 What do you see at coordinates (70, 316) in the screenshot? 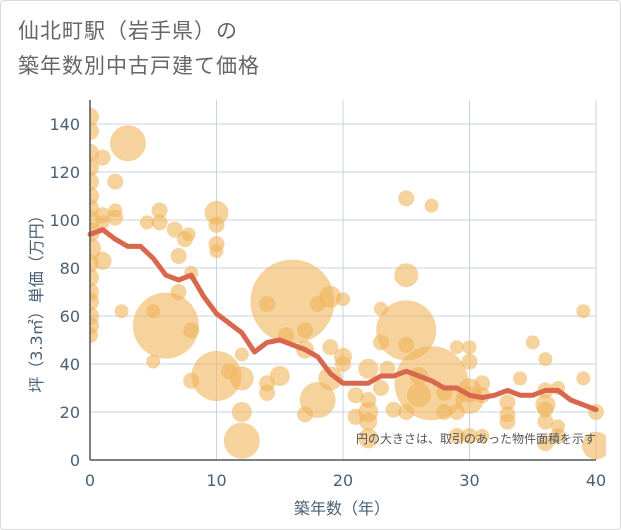
I see `y-tick-label: 60` at bounding box center [70, 316].